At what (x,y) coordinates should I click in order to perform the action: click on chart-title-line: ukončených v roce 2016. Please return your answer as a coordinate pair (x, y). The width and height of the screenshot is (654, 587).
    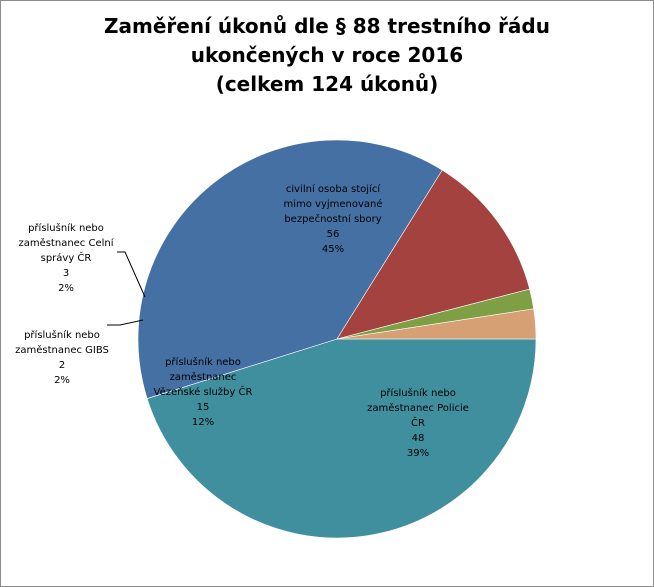
    Looking at the image, I should click on (327, 55).